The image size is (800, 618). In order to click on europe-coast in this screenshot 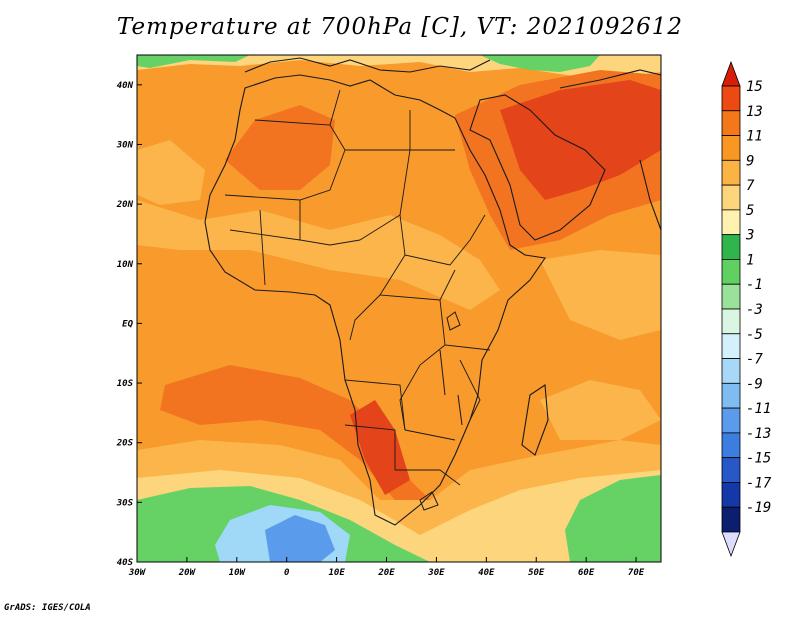, I will do `click(367, 65)`.